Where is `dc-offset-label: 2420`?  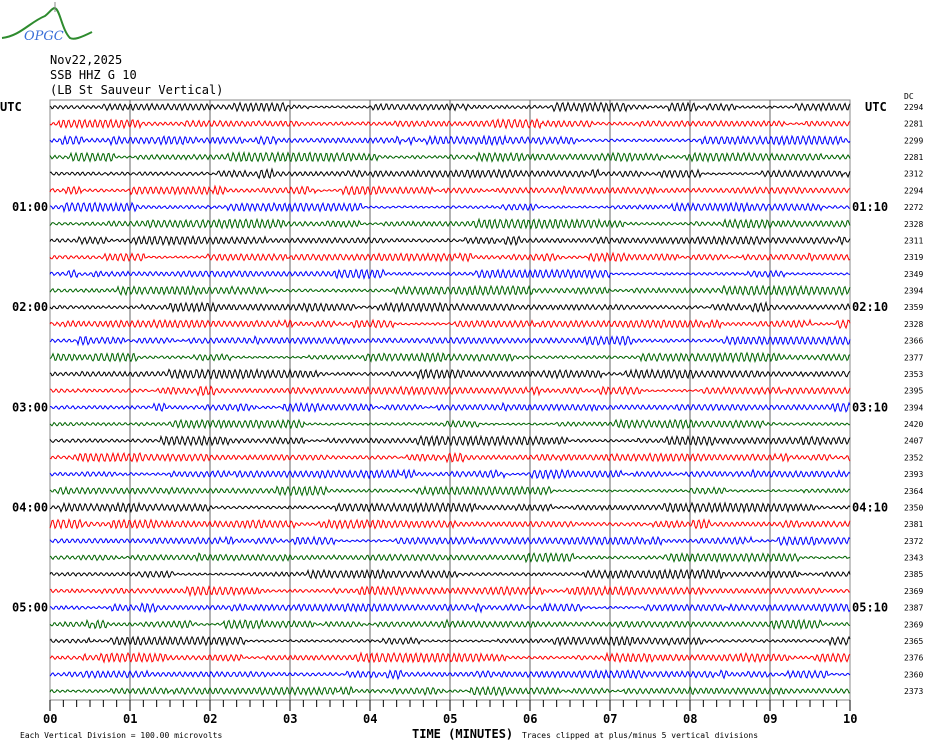
dc-offset-label: 2420 is located at coordinates (913, 424).